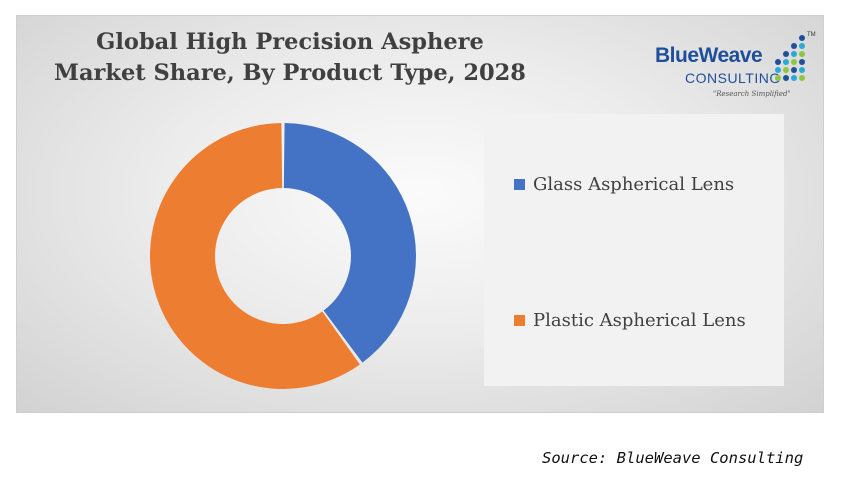 The height and width of the screenshot is (490, 841). What do you see at coordinates (752, 94) in the screenshot?
I see `logo-tagline: "Research Simplified"` at bounding box center [752, 94].